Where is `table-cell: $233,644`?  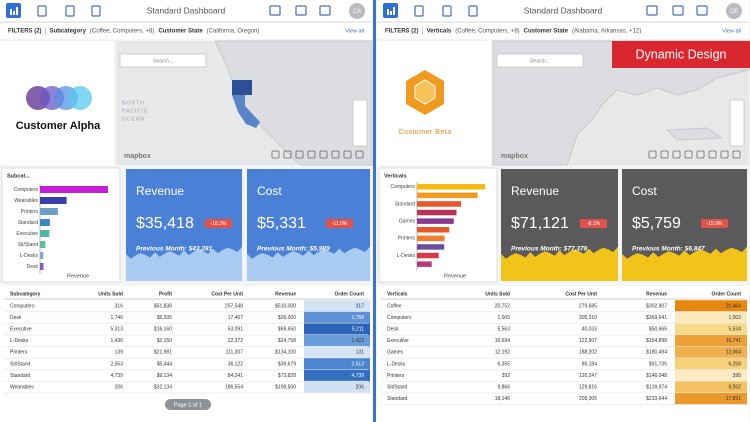
table-cell: $233,644 is located at coordinates (656, 399).